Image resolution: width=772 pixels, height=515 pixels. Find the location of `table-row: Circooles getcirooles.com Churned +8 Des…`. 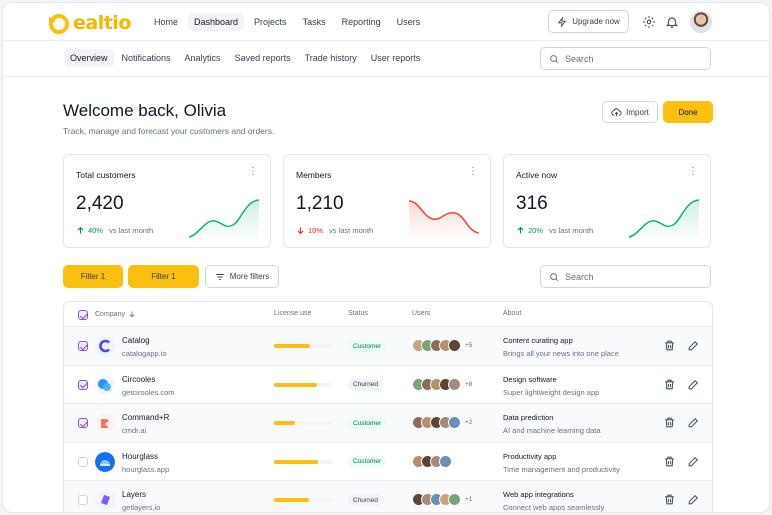

table-row: Circooles getcirooles.com Churned +8 Des… is located at coordinates (388, 385).